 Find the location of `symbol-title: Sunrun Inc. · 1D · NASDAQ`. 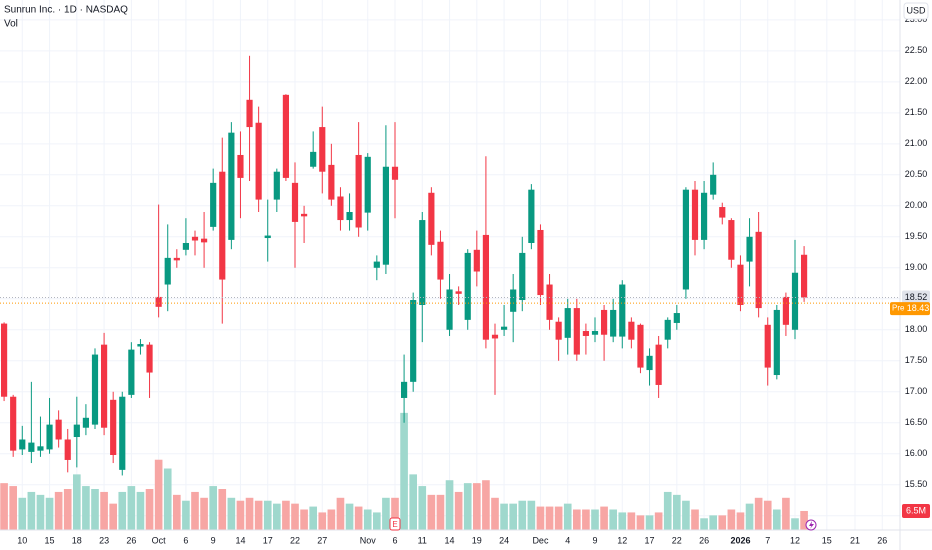

symbol-title: Sunrun Inc. · 1D · NASDAQ is located at coordinates (66, 10).